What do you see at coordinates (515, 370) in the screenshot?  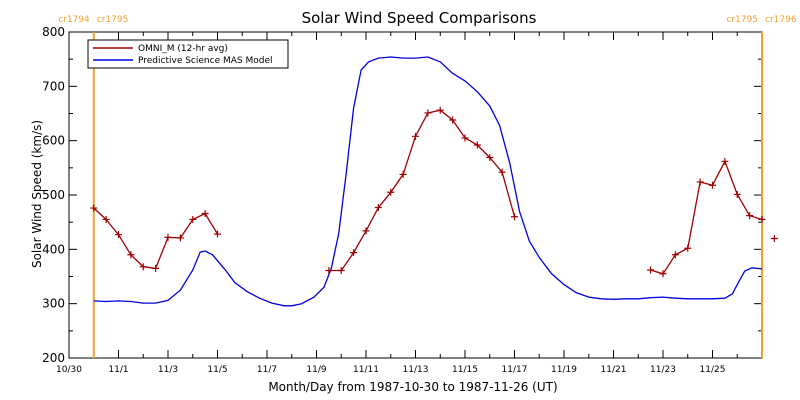 I see `x-tick-label: 11/17` at bounding box center [515, 370].